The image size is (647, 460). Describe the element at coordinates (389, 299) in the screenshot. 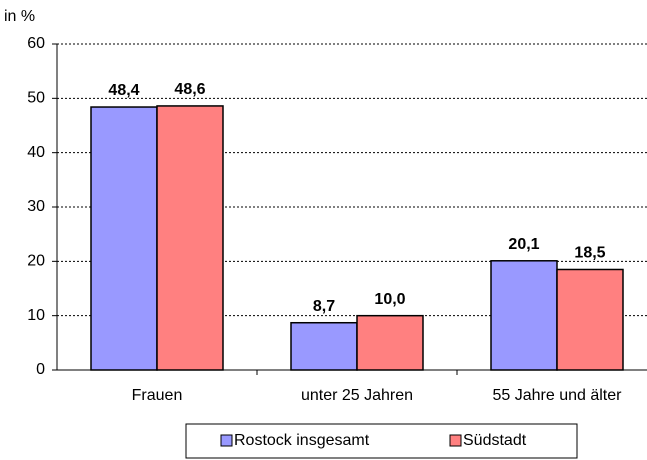

I see `value-label: 10,0` at that location.